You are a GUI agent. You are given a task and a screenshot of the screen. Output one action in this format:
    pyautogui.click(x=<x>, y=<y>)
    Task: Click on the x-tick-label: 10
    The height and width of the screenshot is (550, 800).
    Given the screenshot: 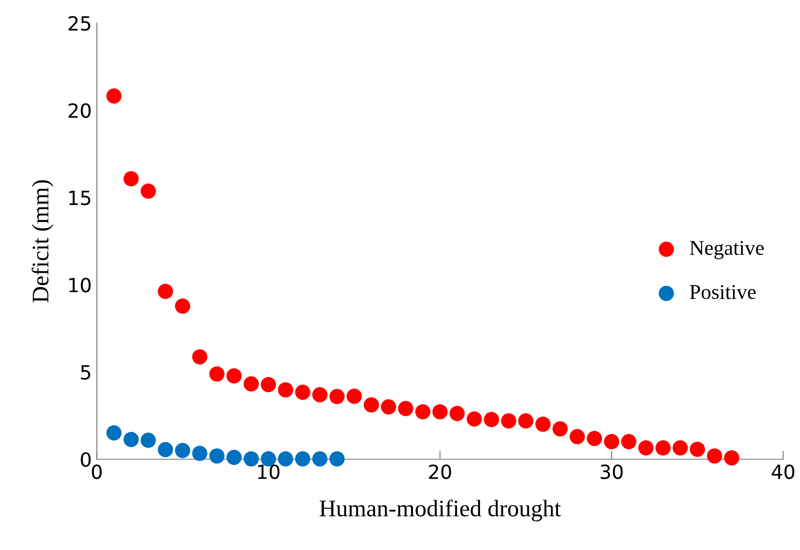 What is the action you would take?
    pyautogui.click(x=269, y=472)
    